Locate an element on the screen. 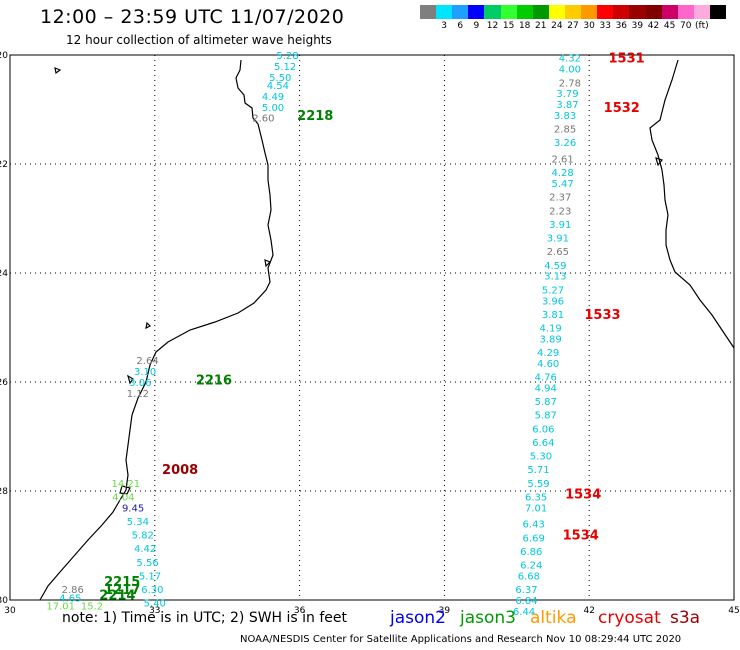  wave-height-value: 6.35 is located at coordinates (536, 497).